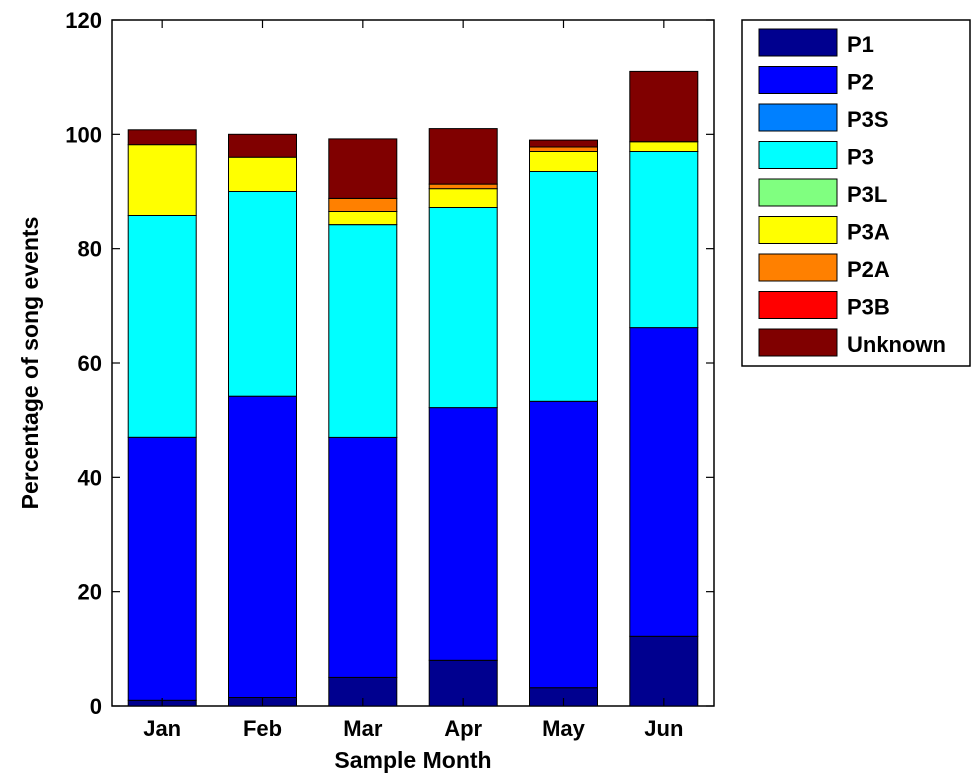  I want to click on bar-may-unknown, so click(563, 143).